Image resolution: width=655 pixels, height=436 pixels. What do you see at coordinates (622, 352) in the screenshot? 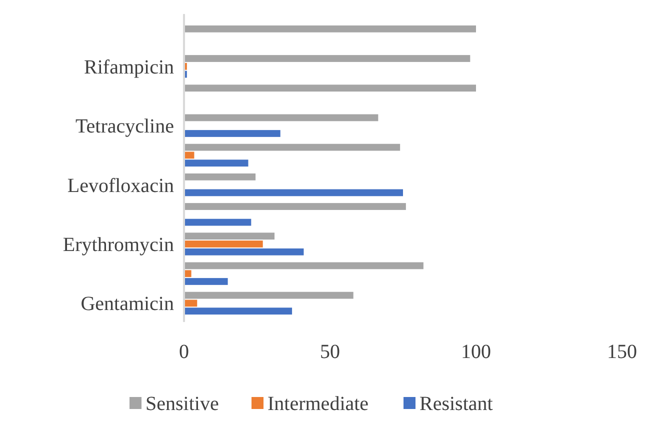
I see `x-tick-label: 150` at bounding box center [622, 352].